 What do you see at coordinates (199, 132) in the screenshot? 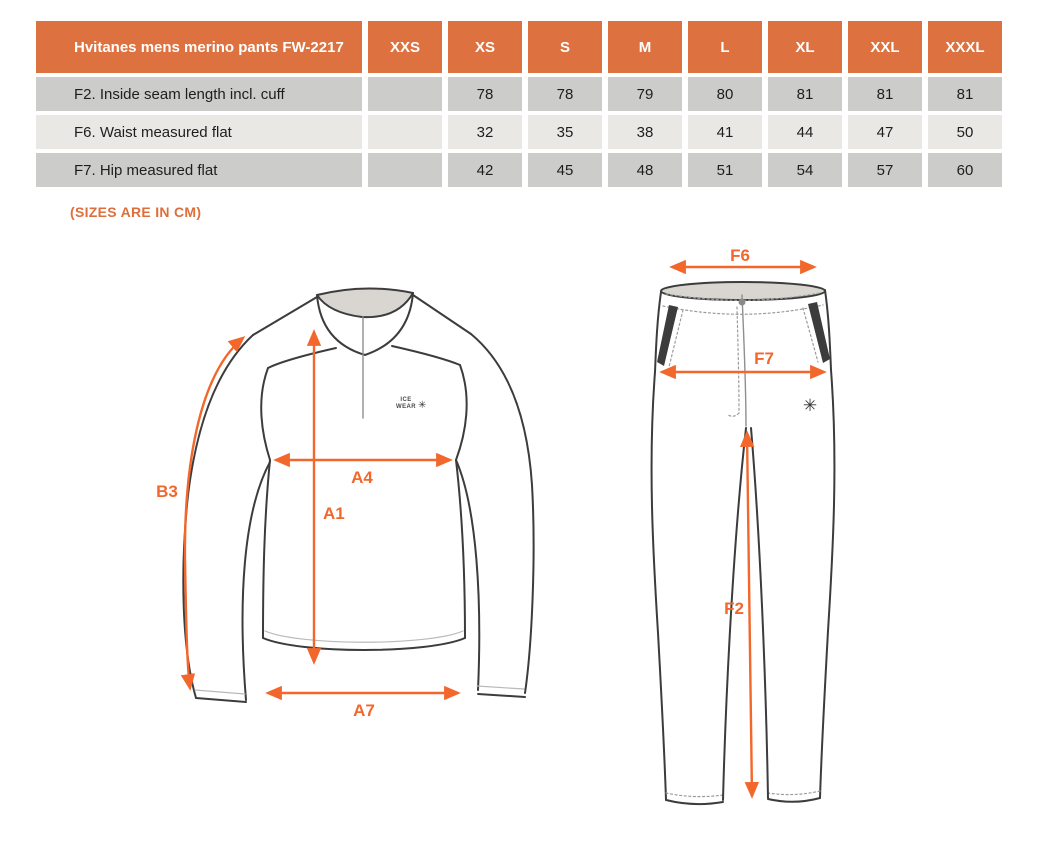
I see `row-label: F6. Waist measured flat` at bounding box center [199, 132].